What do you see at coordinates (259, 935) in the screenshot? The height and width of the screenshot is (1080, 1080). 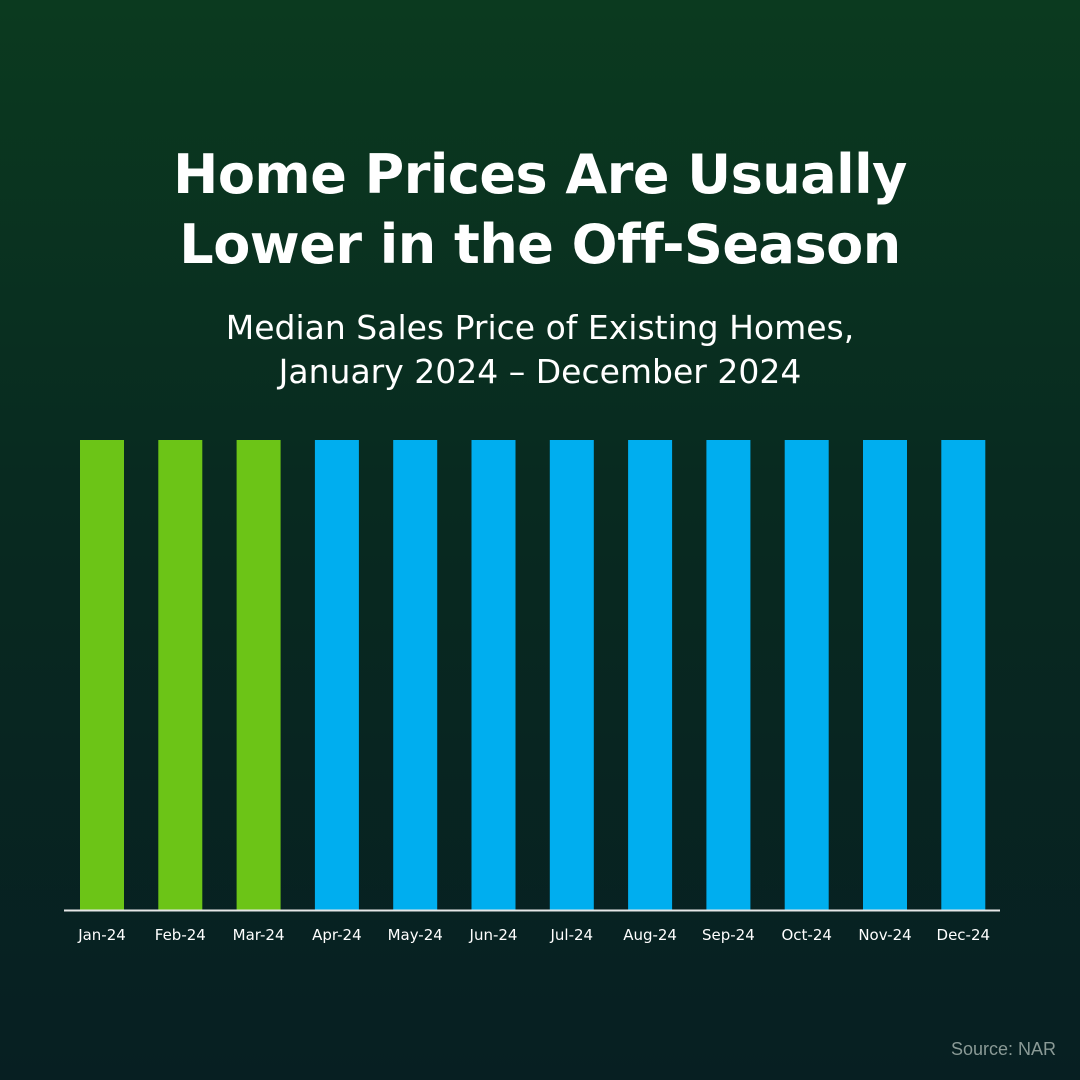 I see `category-label-mar-24: Mar-24` at bounding box center [259, 935].